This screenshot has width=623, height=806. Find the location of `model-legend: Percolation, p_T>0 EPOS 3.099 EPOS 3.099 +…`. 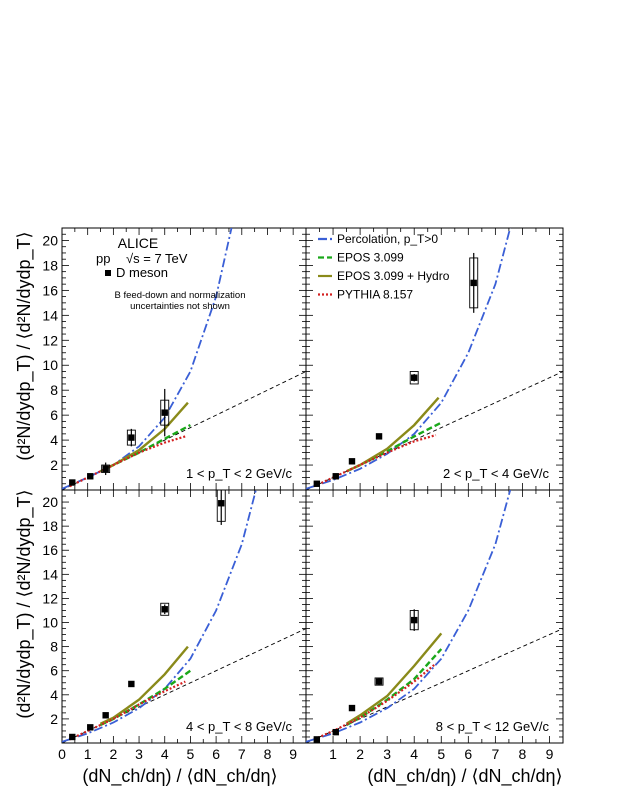

model-legend: Percolation, p_T>0 EPOS 3.099 EPOS 3.099 +… is located at coordinates (384, 267).